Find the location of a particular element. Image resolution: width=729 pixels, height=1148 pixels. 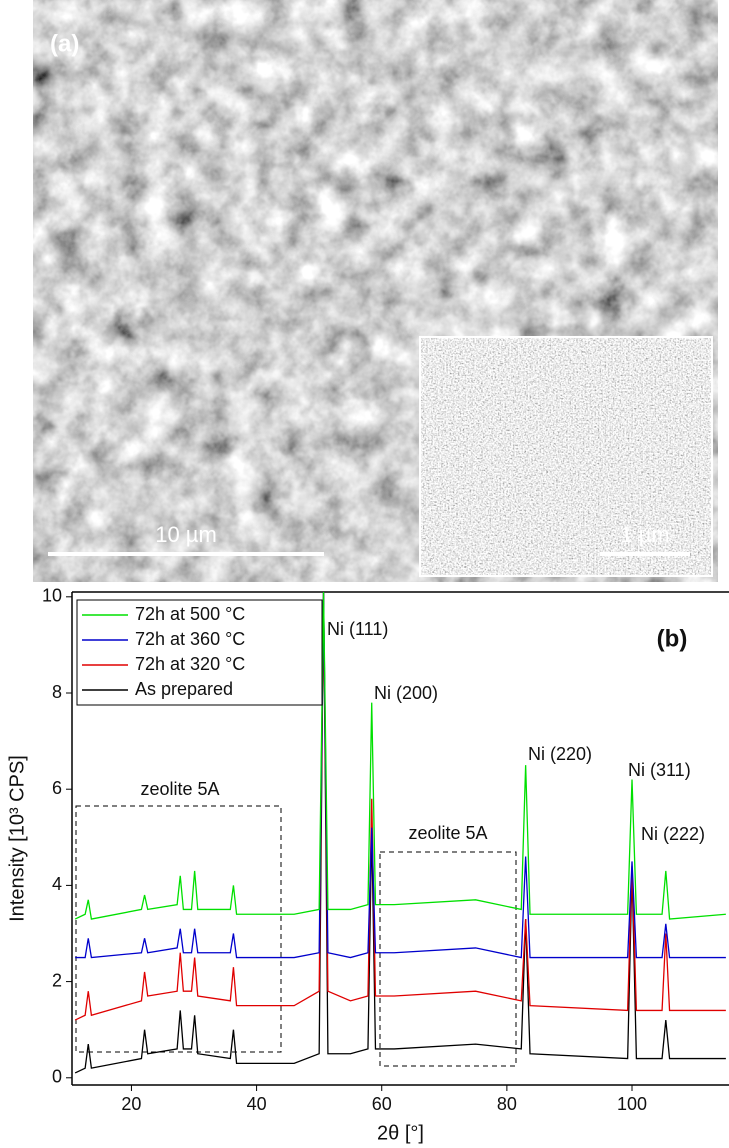

annotation: Ni (111) is located at coordinates (357, 629).